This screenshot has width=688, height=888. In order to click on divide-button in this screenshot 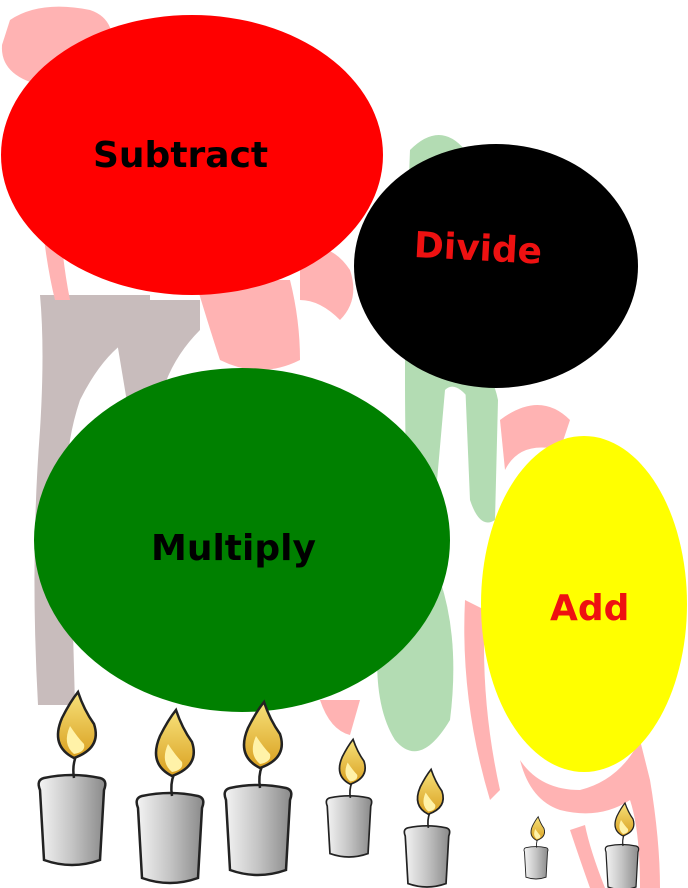, I will do `click(496, 266)`.